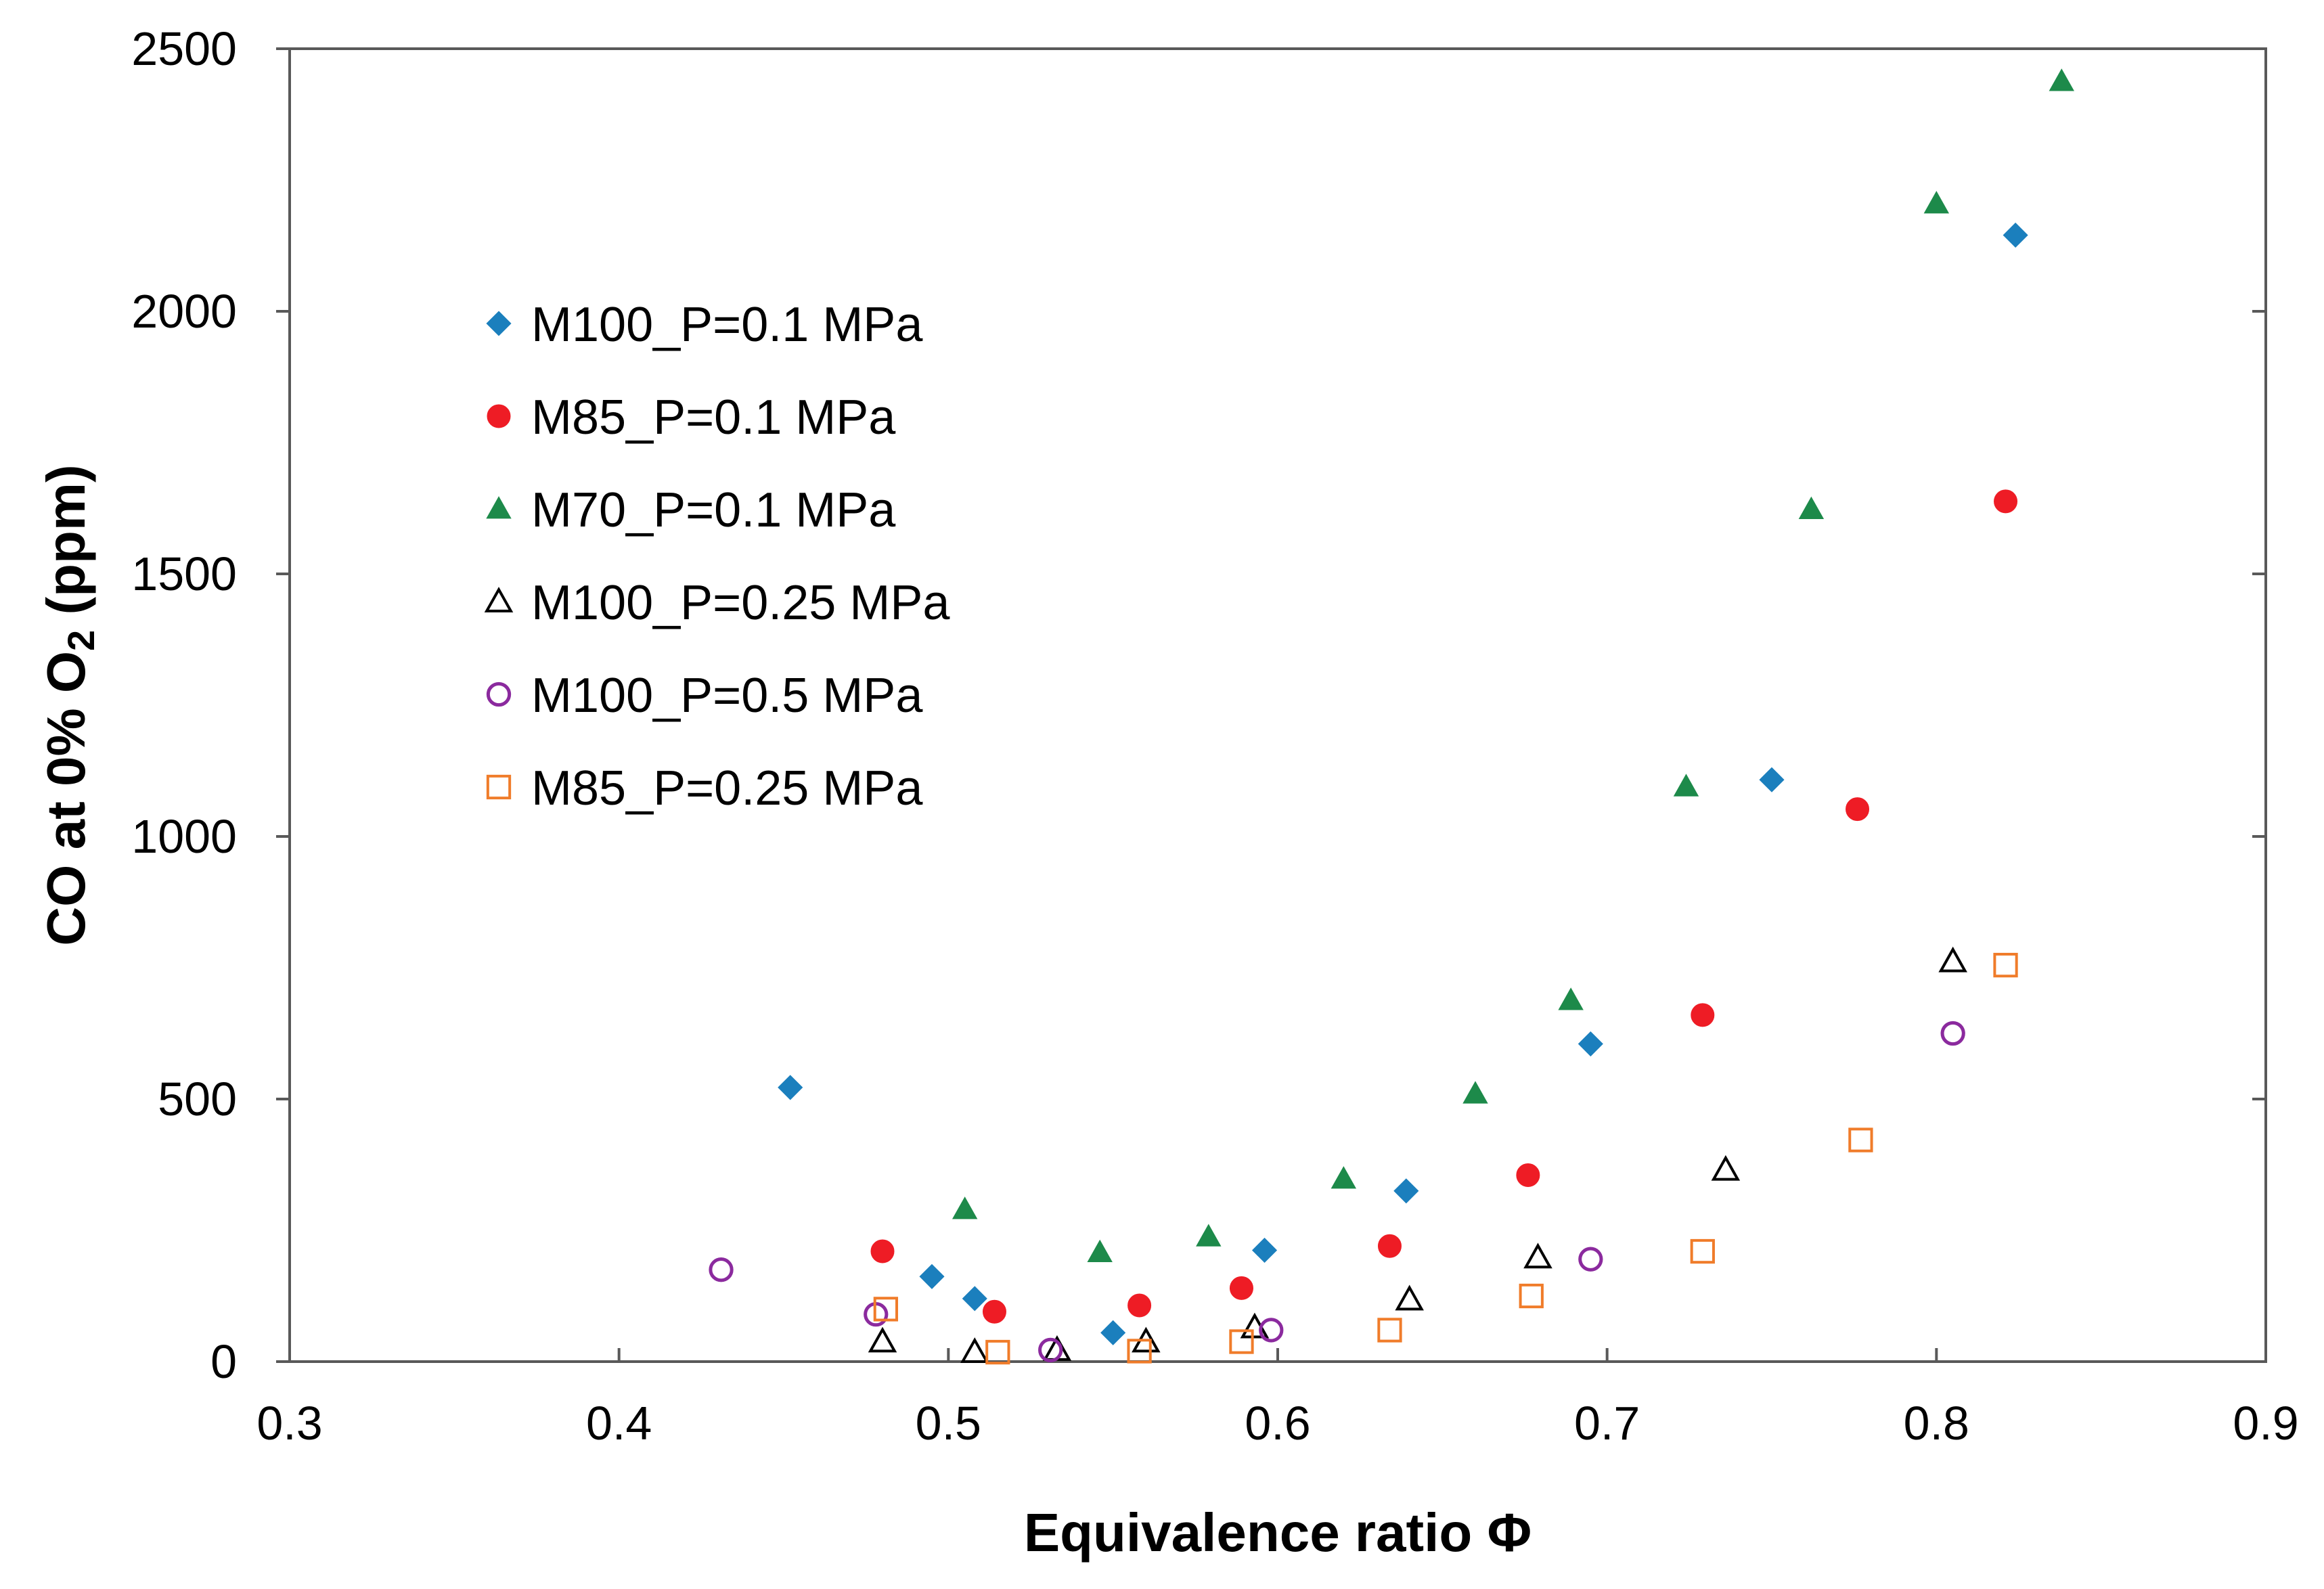  Describe the element at coordinates (740, 603) in the screenshot. I see `legend-label-4: M100_P=0.25 MPa` at that location.